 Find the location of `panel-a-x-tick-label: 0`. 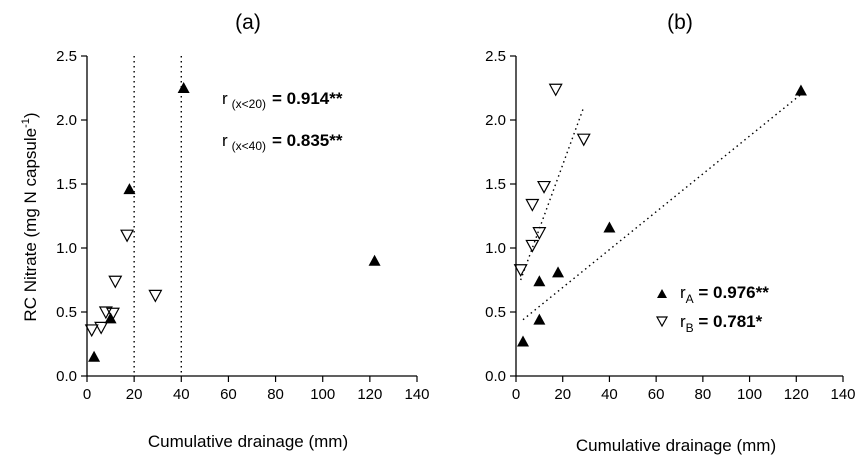

panel-a-x-tick-label: 0 is located at coordinates (87, 394).